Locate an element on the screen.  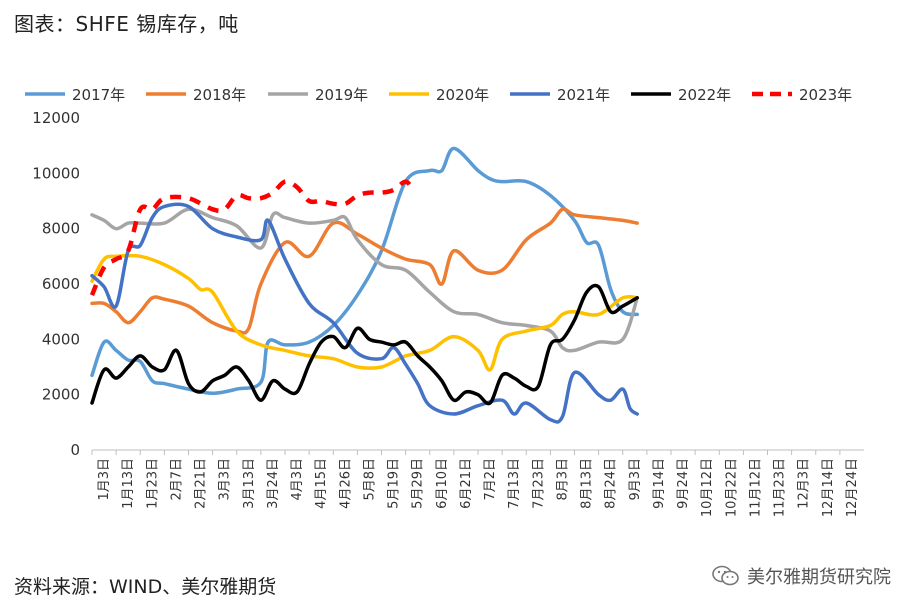
x-tick-label: 1月3日 is located at coordinates (104, 479).